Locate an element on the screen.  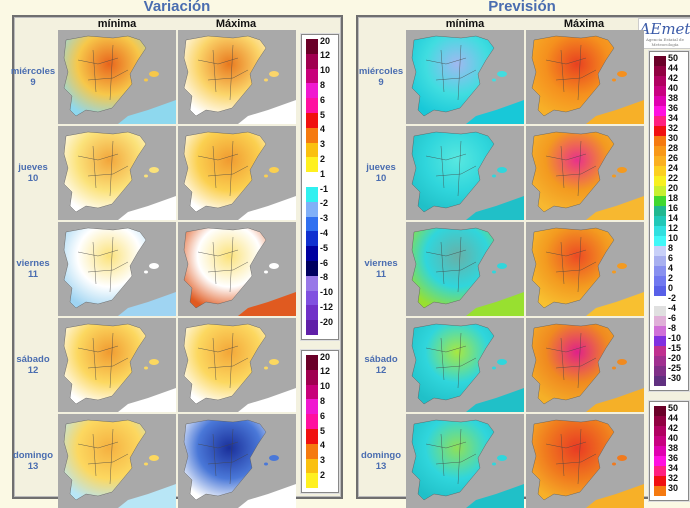
legend-label: -3 is located at coordinates (324, 218).